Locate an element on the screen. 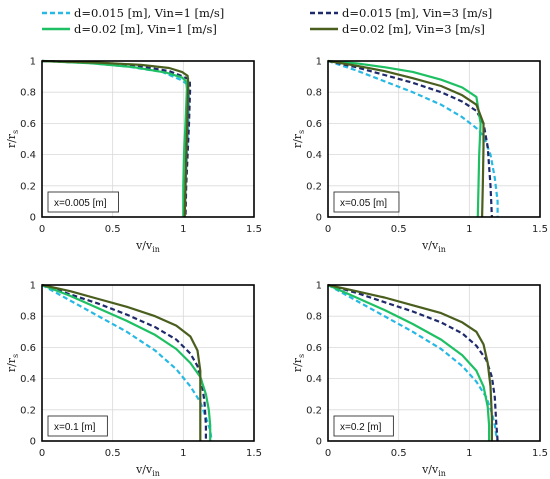 The width and height of the screenshot is (550, 479). position-annotation: x=0.05 [m] is located at coordinates (366, 202).